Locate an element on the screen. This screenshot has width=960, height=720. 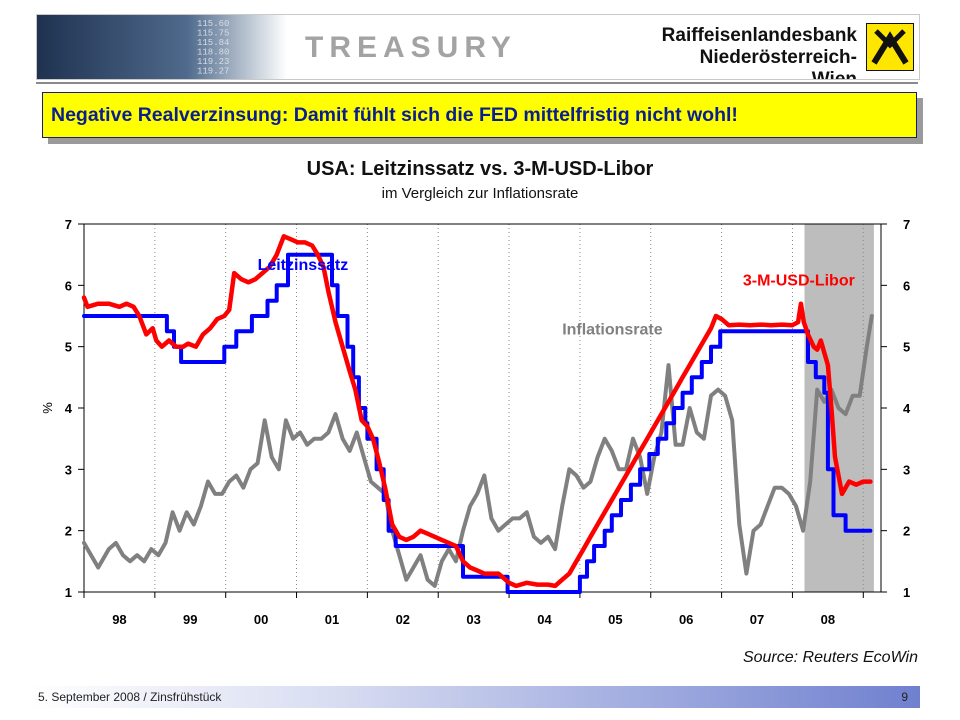
series-annotation: Leitzinssatz is located at coordinates (303, 265).